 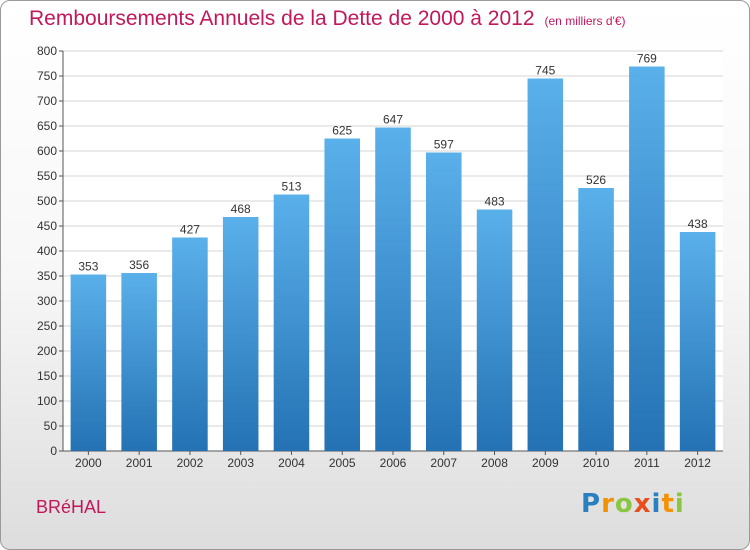 What do you see at coordinates (47, 151) in the screenshot?
I see `y-tick-label: 600` at bounding box center [47, 151].